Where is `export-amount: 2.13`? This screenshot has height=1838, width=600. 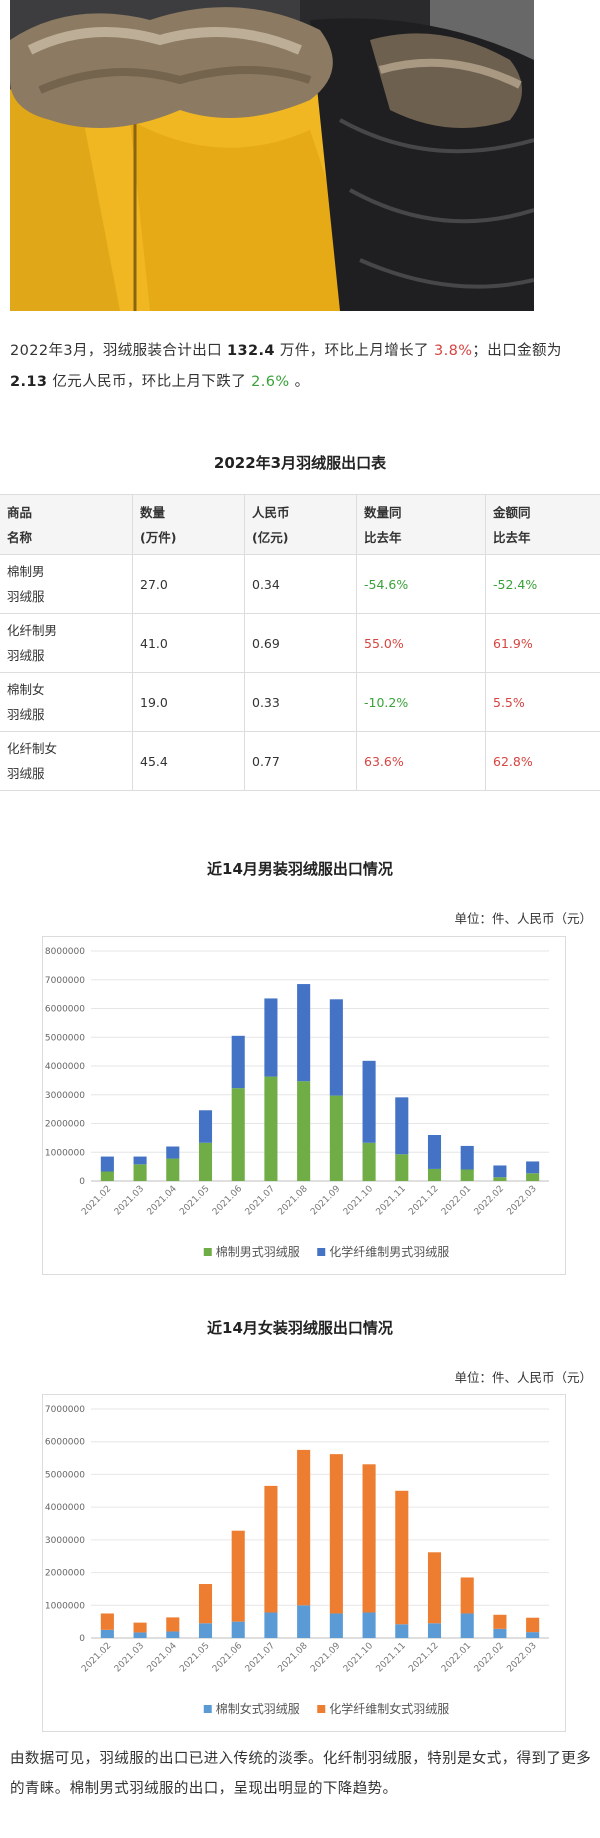 export-amount: 2.13 is located at coordinates (29, 382).